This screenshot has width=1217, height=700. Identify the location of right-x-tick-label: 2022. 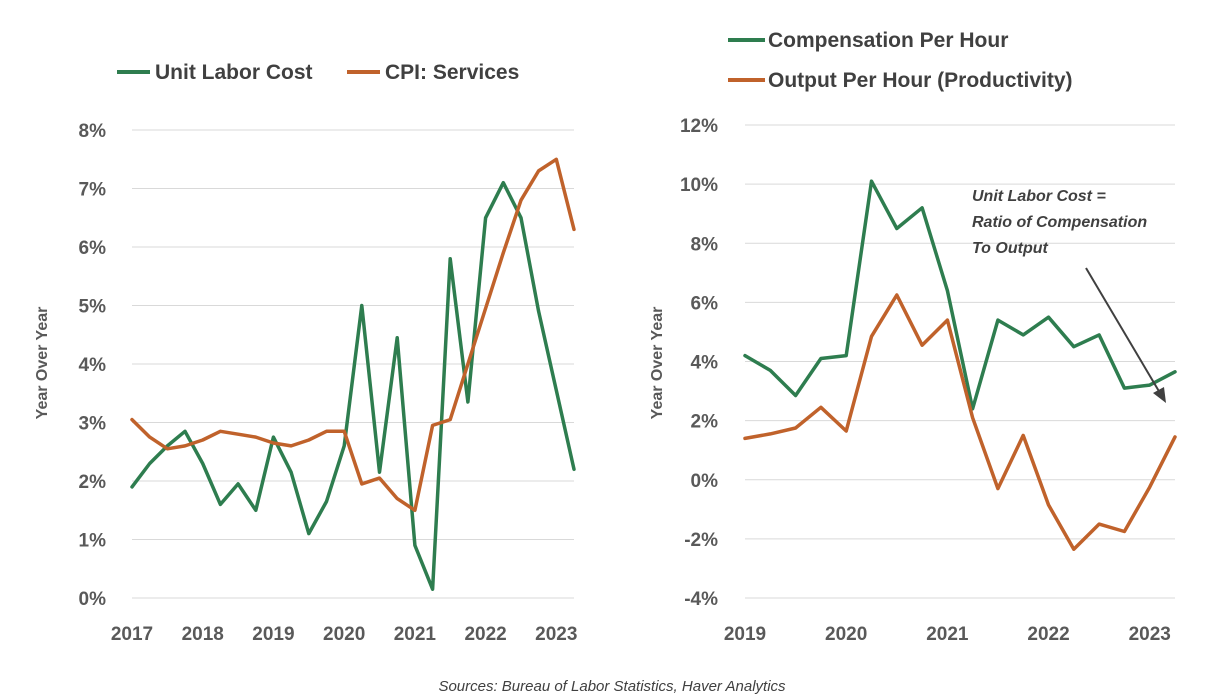
(1048, 634).